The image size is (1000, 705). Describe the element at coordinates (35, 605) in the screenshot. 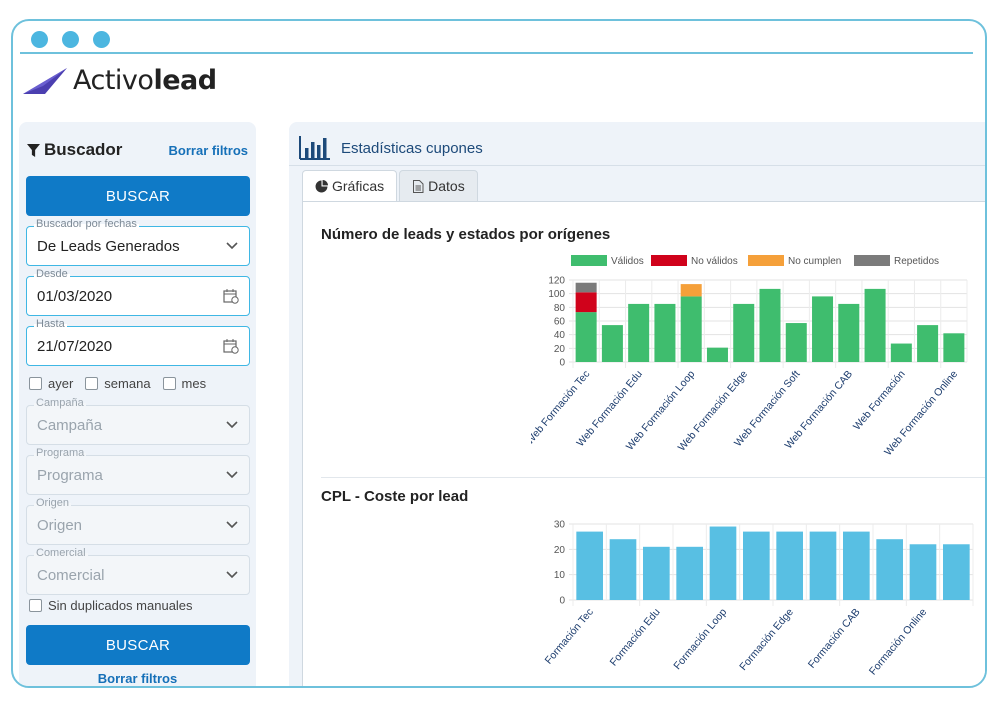

I see `checkbox-no-duplicates` at that location.